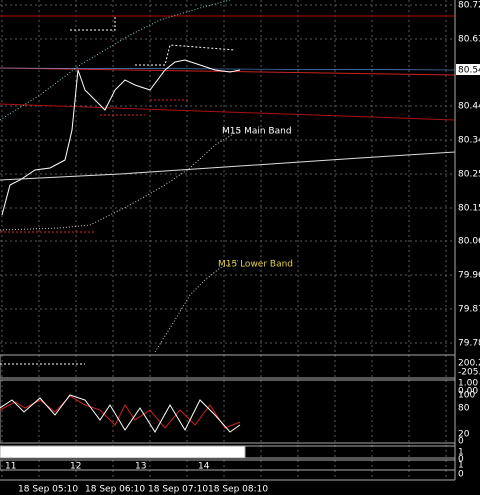 The width and height of the screenshot is (480, 495). I want to click on price-label: 80.25, so click(469, 175).